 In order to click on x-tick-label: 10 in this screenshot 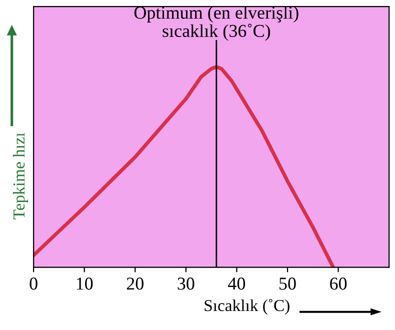, I will do `click(84, 284)`.